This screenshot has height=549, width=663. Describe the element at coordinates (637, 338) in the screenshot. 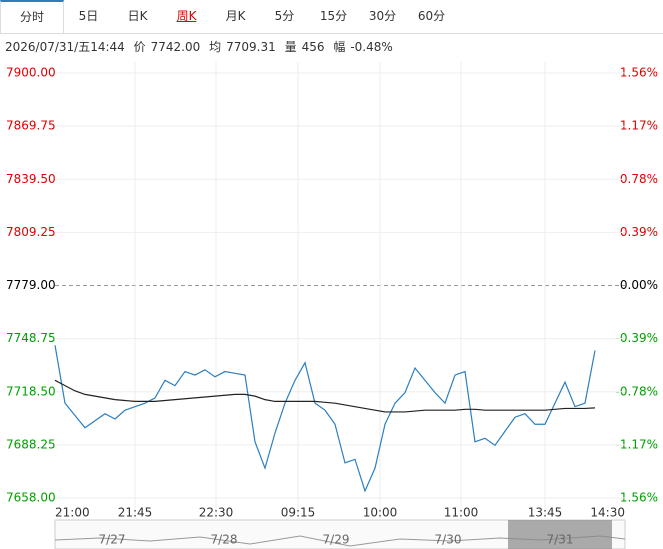

I see `y2-tick-label: -0.39%` at that location.